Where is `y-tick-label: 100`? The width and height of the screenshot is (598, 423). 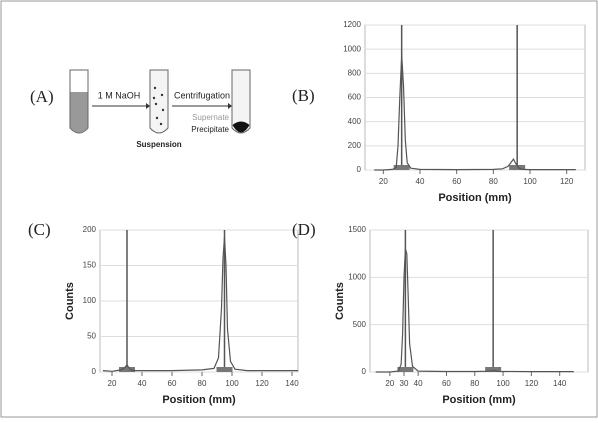 y-tick-label: 100 is located at coordinates (90, 300).